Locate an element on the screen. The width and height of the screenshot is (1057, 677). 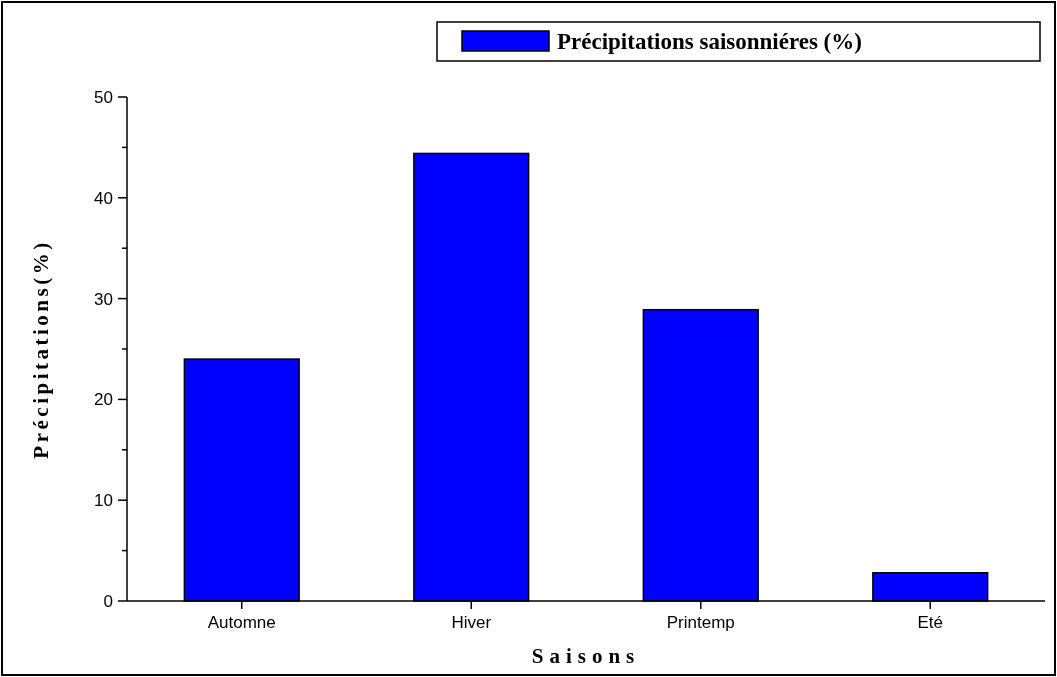
legend-label: Précipitations saisonniéres (%) is located at coordinates (709, 42).